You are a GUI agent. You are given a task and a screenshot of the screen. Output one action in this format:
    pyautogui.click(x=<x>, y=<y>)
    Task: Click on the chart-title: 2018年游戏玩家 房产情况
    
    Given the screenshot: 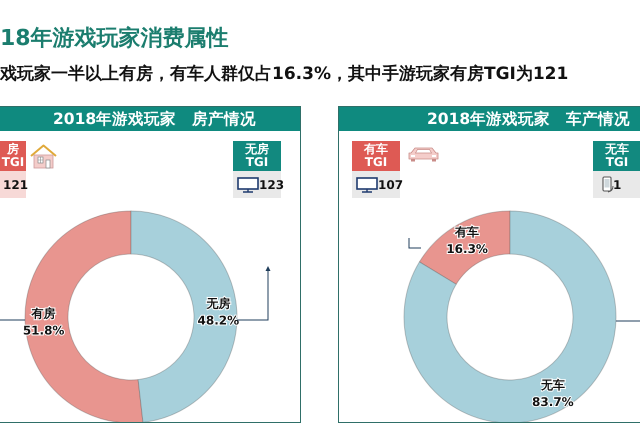 What is the action you would take?
    pyautogui.click(x=150, y=119)
    